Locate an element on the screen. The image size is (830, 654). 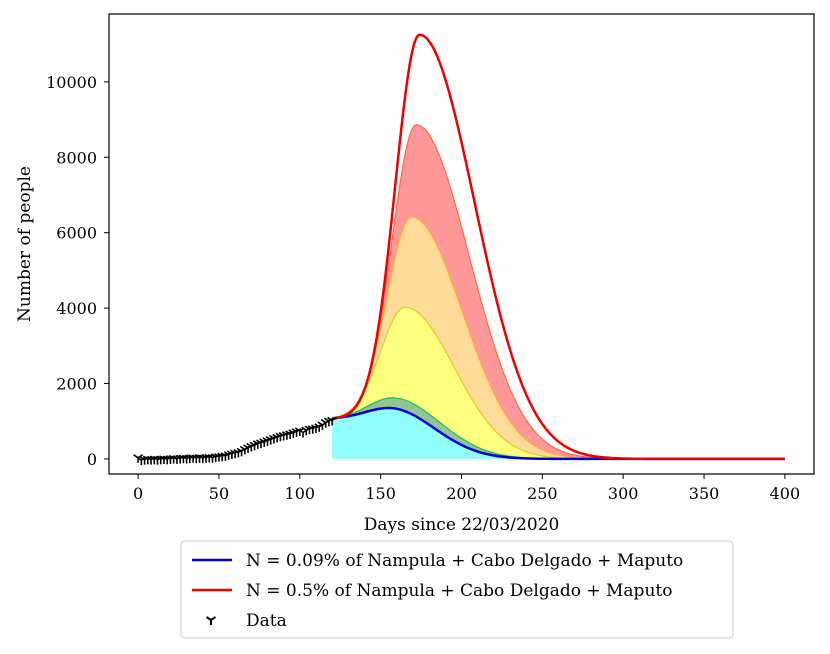
x-tick-label: 400 is located at coordinates (785, 493).